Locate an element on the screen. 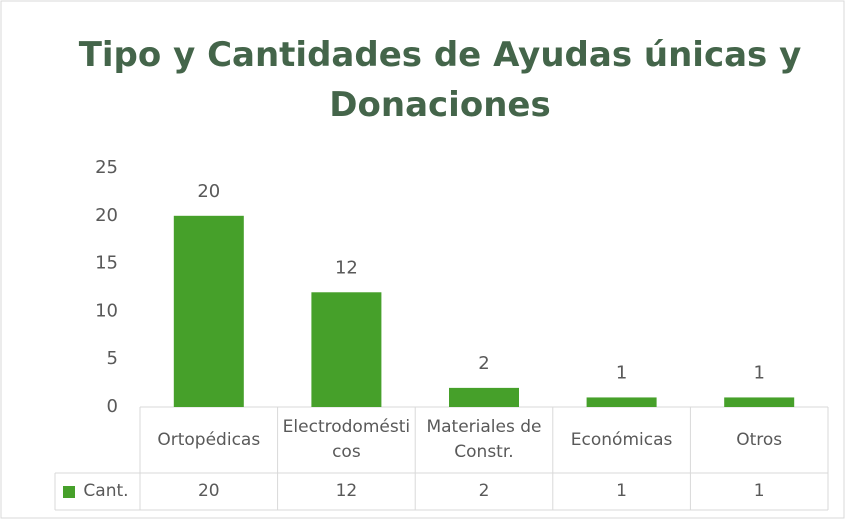 The image size is (845, 519). data-label: 2 is located at coordinates (483, 363).